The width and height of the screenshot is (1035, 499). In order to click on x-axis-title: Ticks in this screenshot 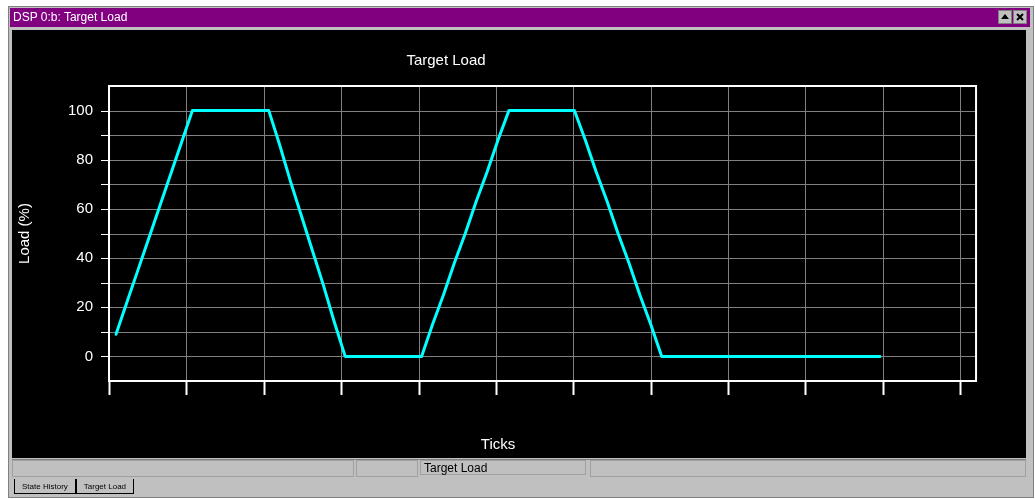, I will do `click(498, 444)`.